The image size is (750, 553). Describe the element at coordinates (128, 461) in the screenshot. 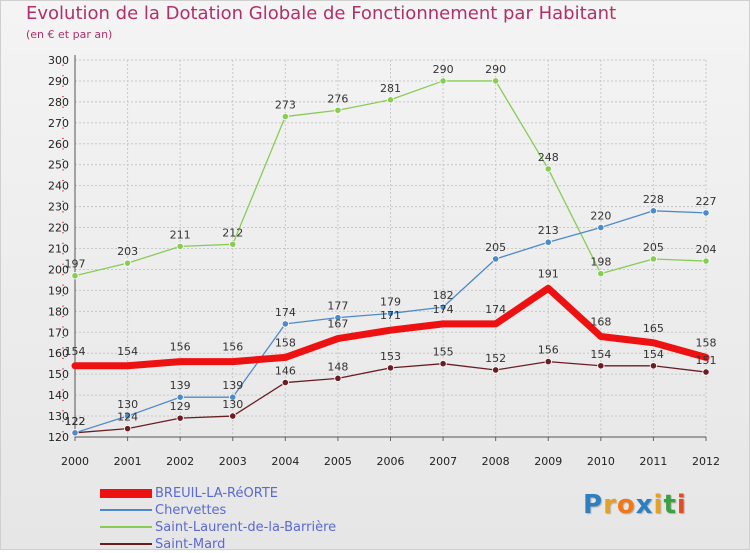

I see `x-tick-label: 2001` at that location.